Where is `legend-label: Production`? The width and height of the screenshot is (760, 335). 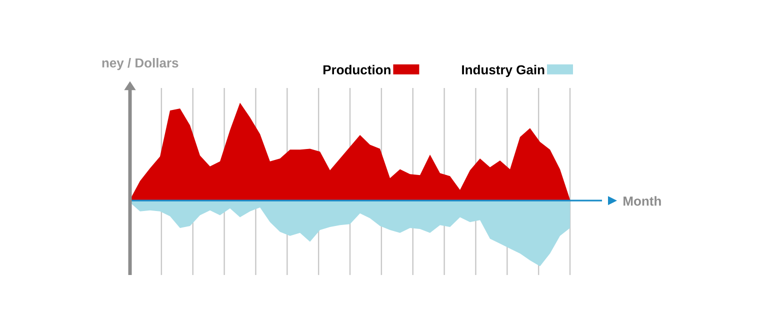 legend-label: Production is located at coordinates (356, 69).